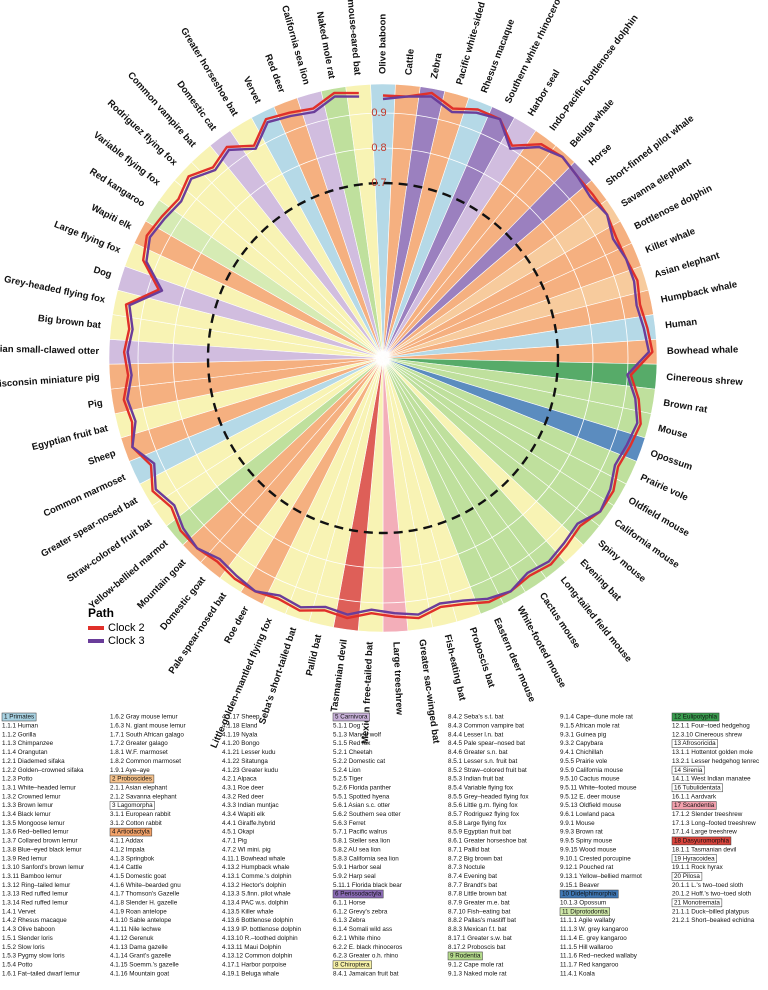 This screenshot has height=990, width=768. Describe the element at coordinates (577, 973) in the screenshot. I see `legend-entry: 11.4.1 Koala` at that location.